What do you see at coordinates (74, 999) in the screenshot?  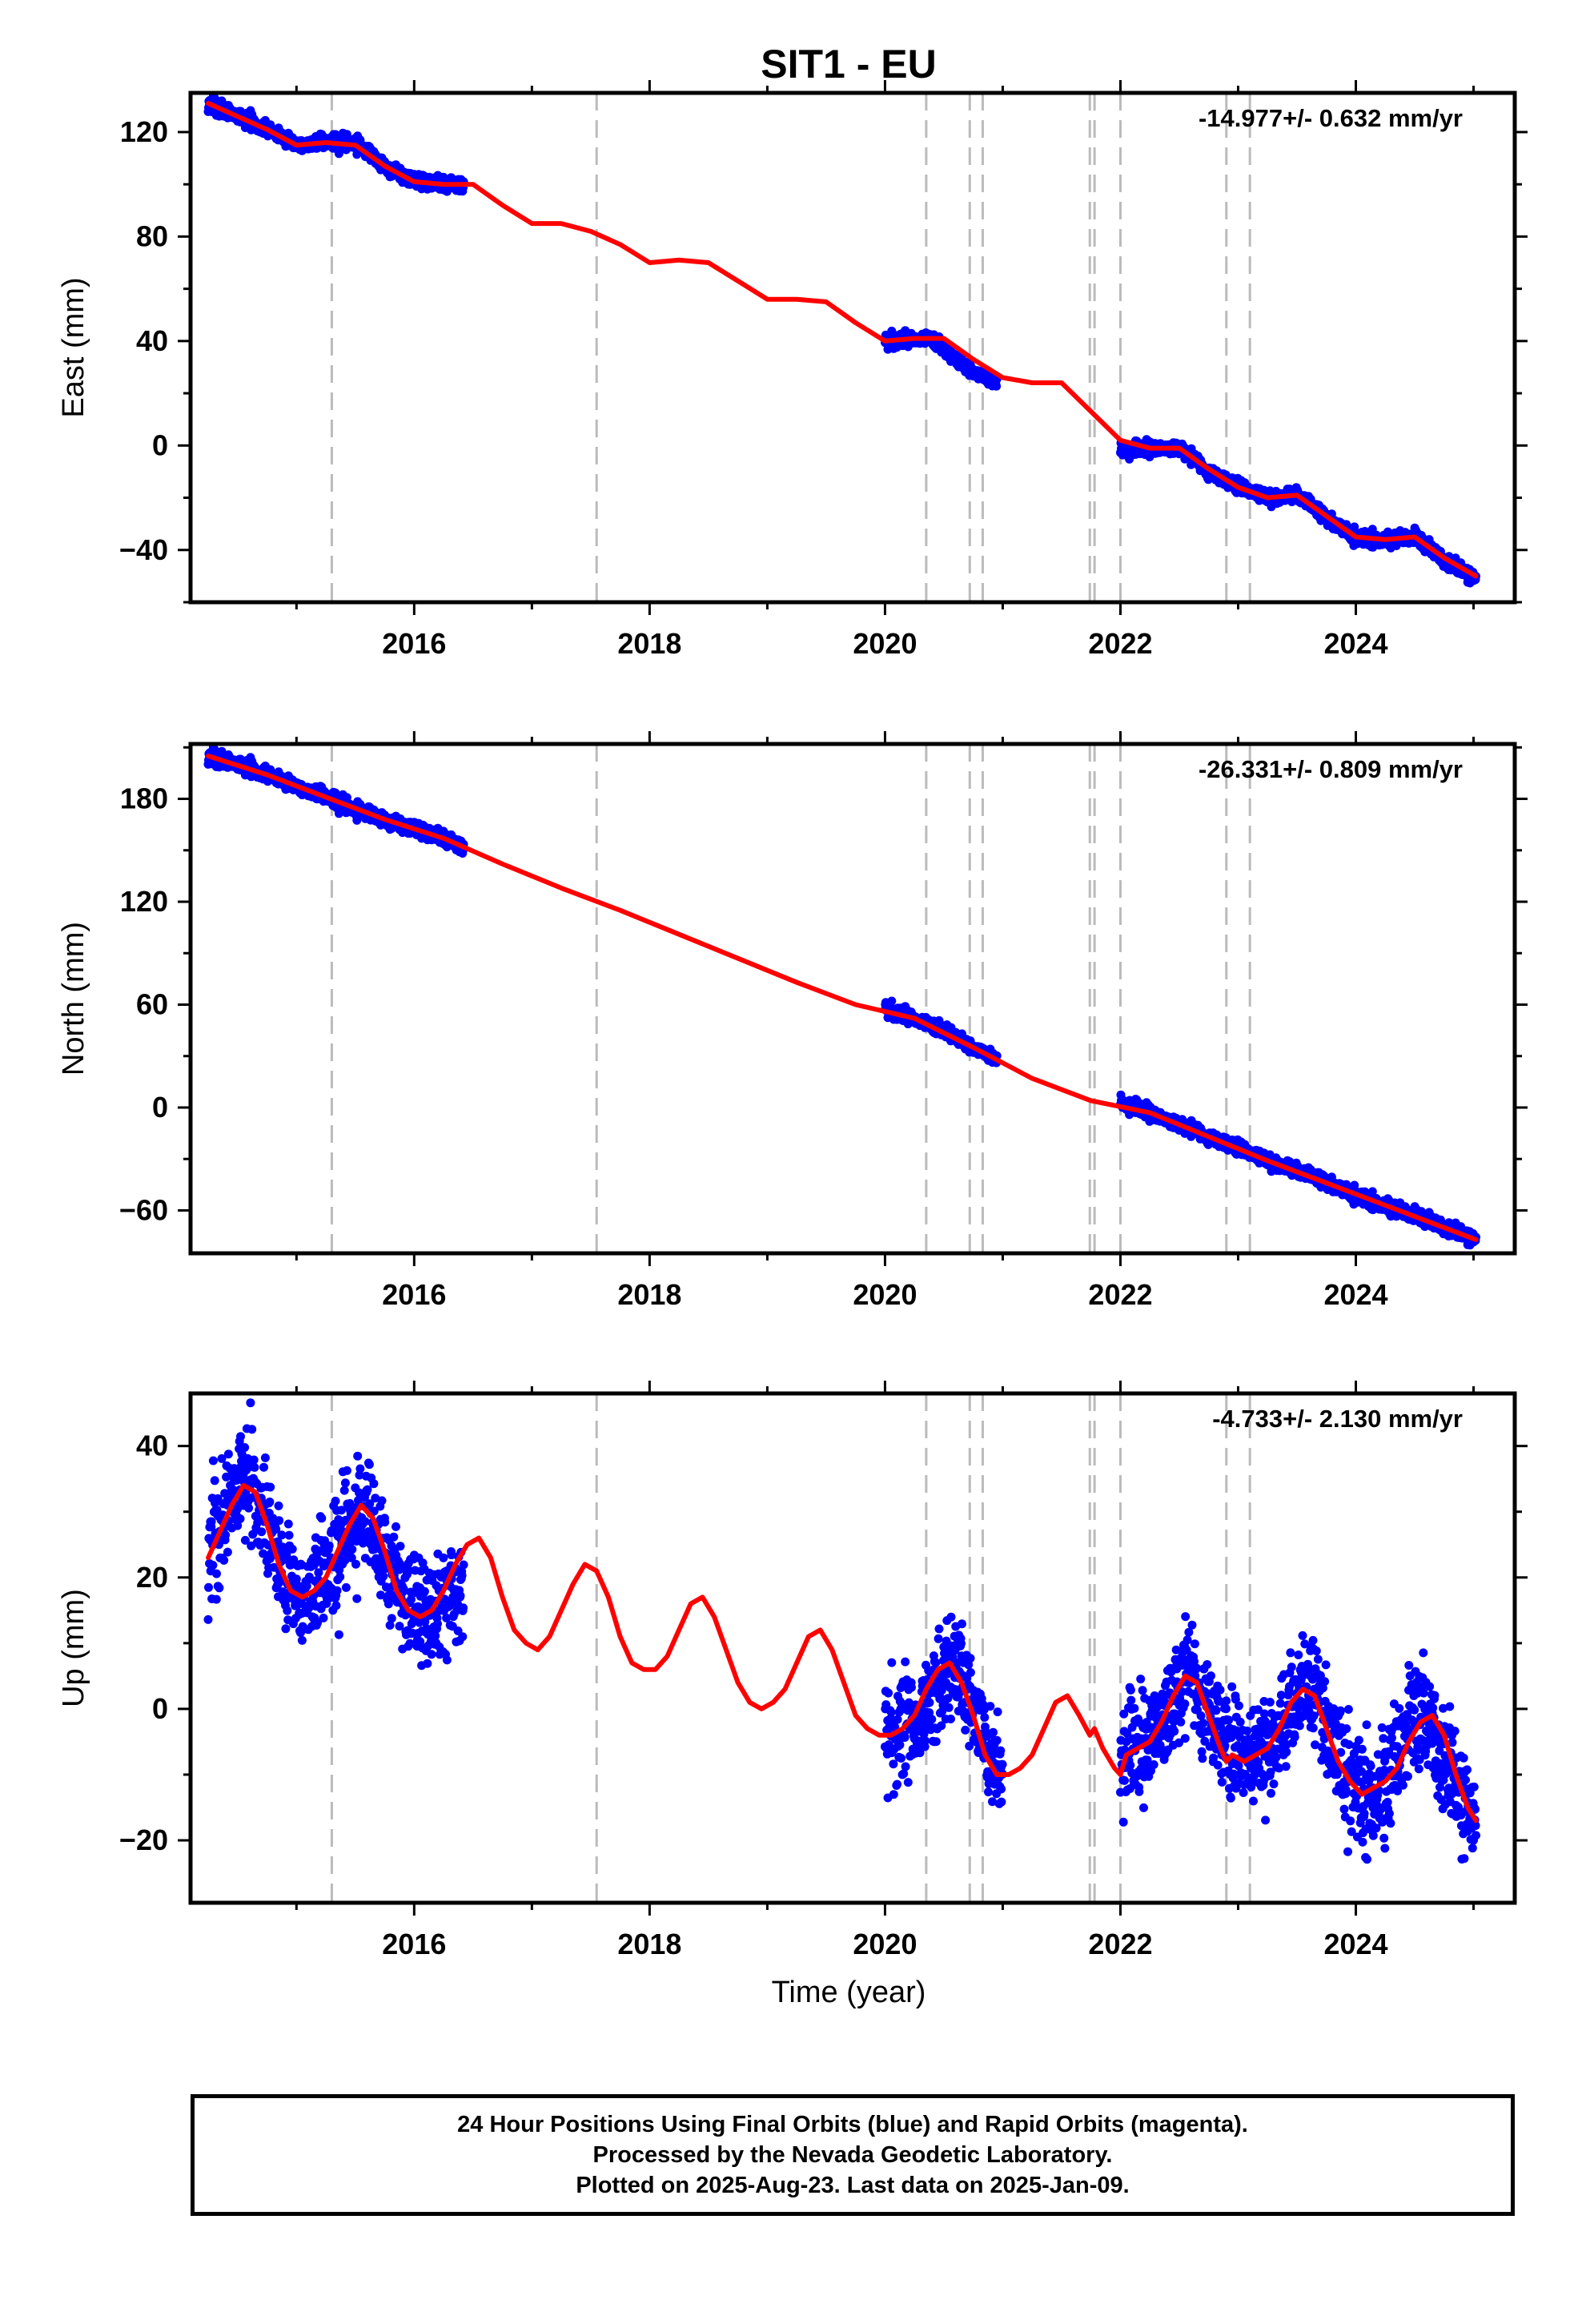 I see `y-axis-label: North (mm)` at bounding box center [74, 999].